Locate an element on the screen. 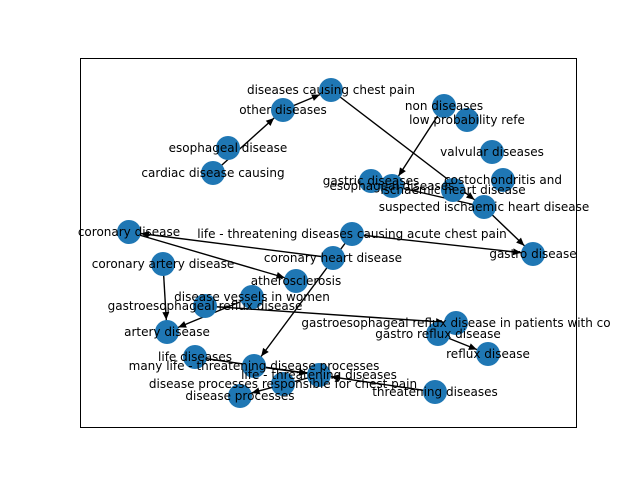 The width and height of the screenshot is (640, 480). node-label: suspected ischaemic heart disease is located at coordinates (484, 207).